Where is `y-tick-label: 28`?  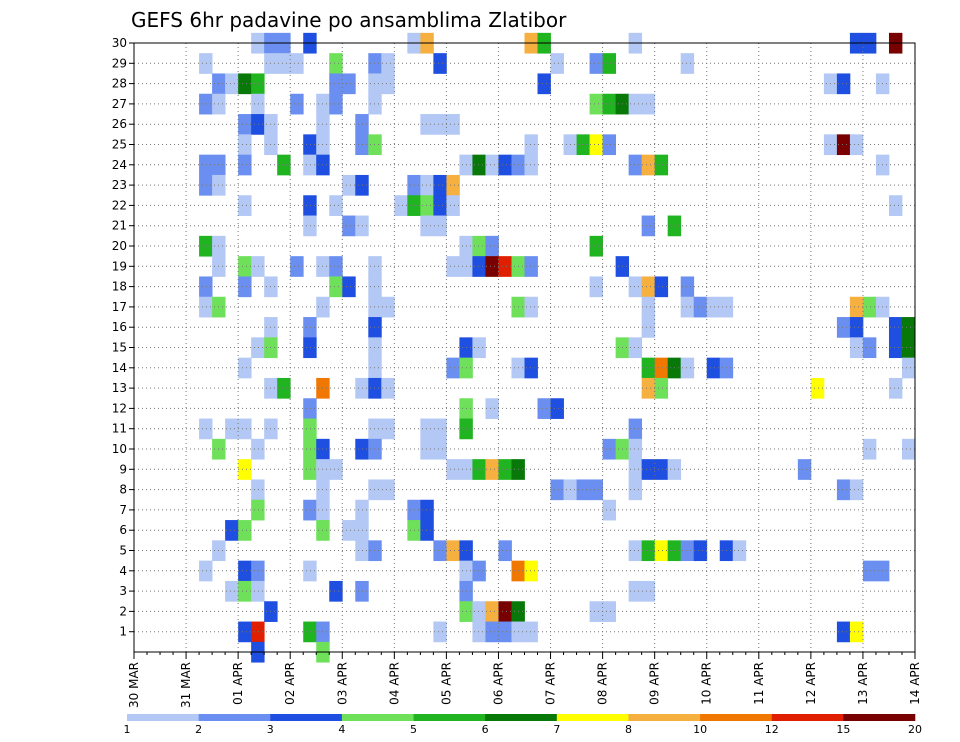
y-tick-label: 28 is located at coordinates (119, 84).